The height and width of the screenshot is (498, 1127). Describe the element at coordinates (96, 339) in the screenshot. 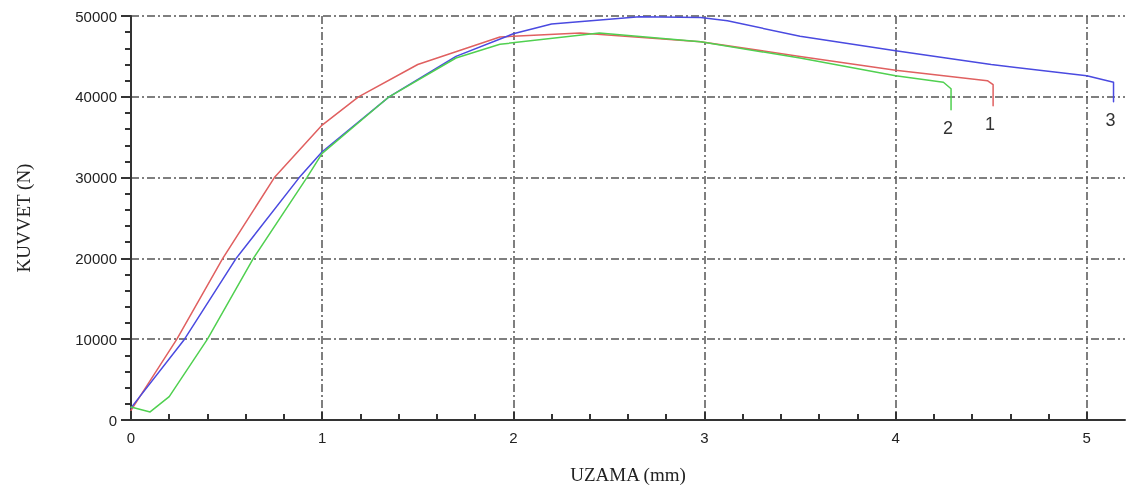

I see `y-tick-label: 10000` at that location.